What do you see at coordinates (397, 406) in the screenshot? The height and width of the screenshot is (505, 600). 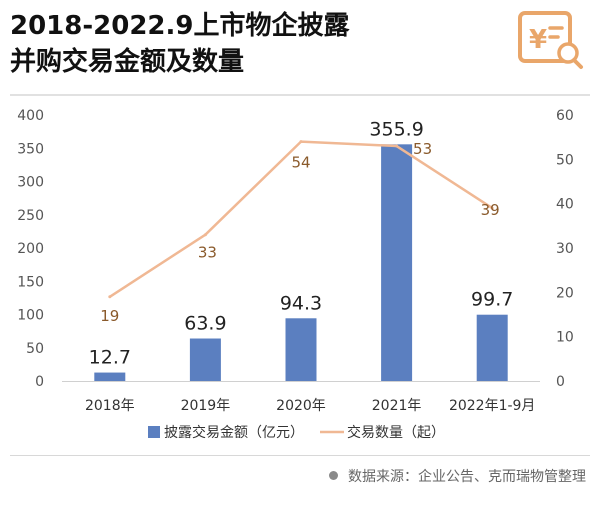 I see `x-tick-label: 2021年` at bounding box center [397, 406].